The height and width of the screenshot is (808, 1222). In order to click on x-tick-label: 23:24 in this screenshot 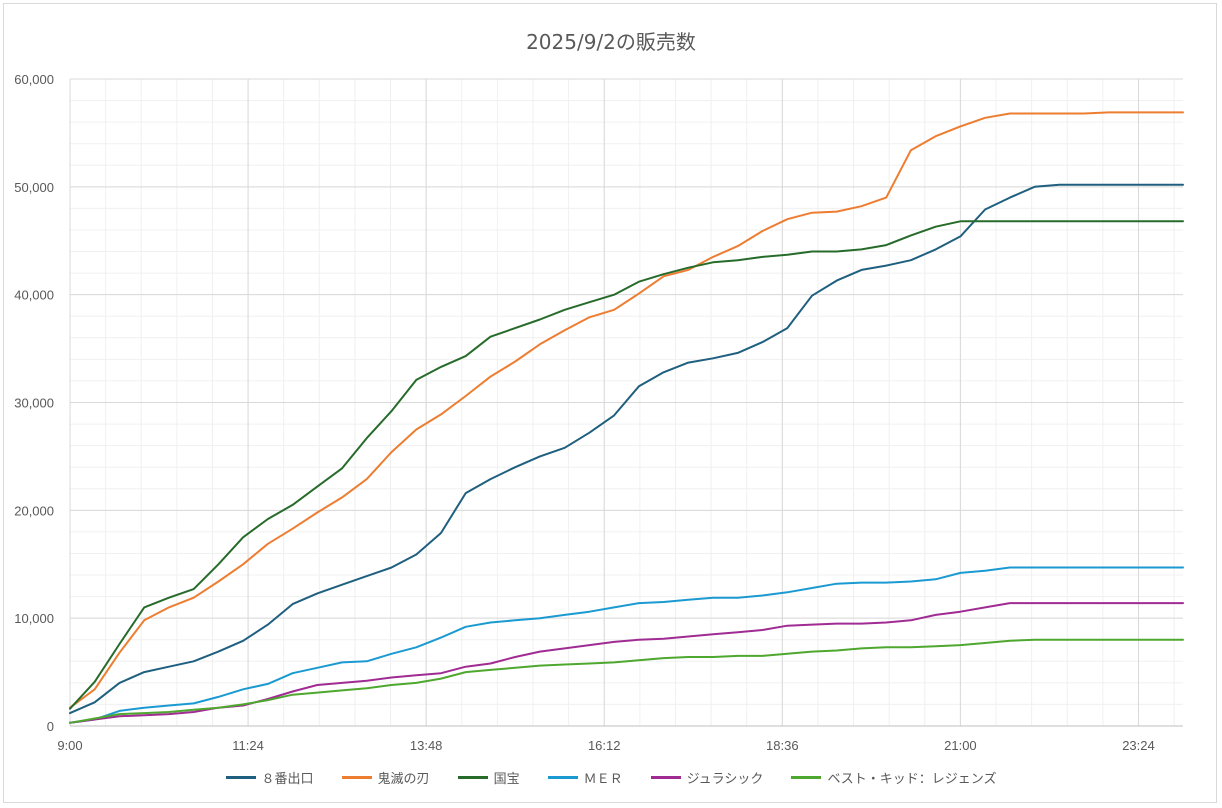, I will do `click(1138, 745)`.